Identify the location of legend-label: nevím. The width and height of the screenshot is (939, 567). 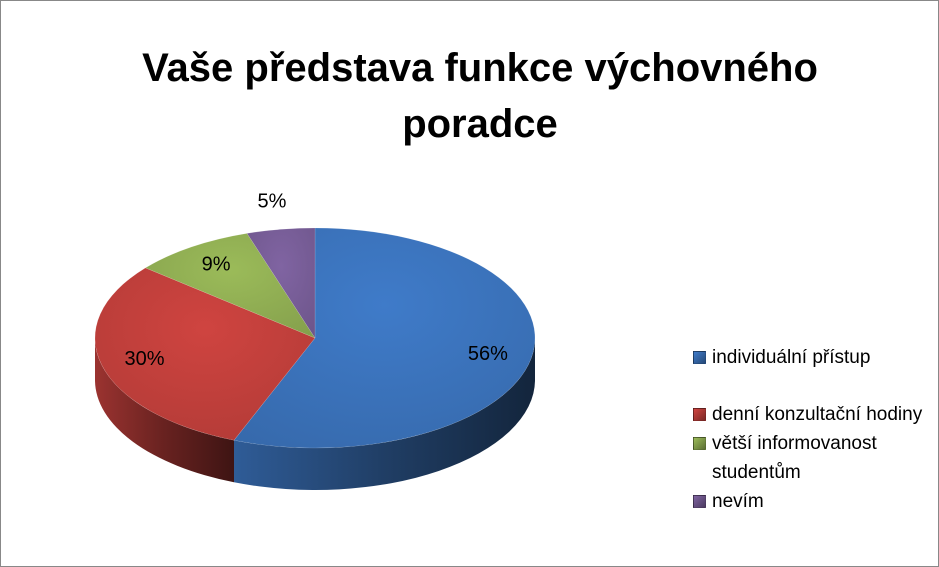
(738, 501).